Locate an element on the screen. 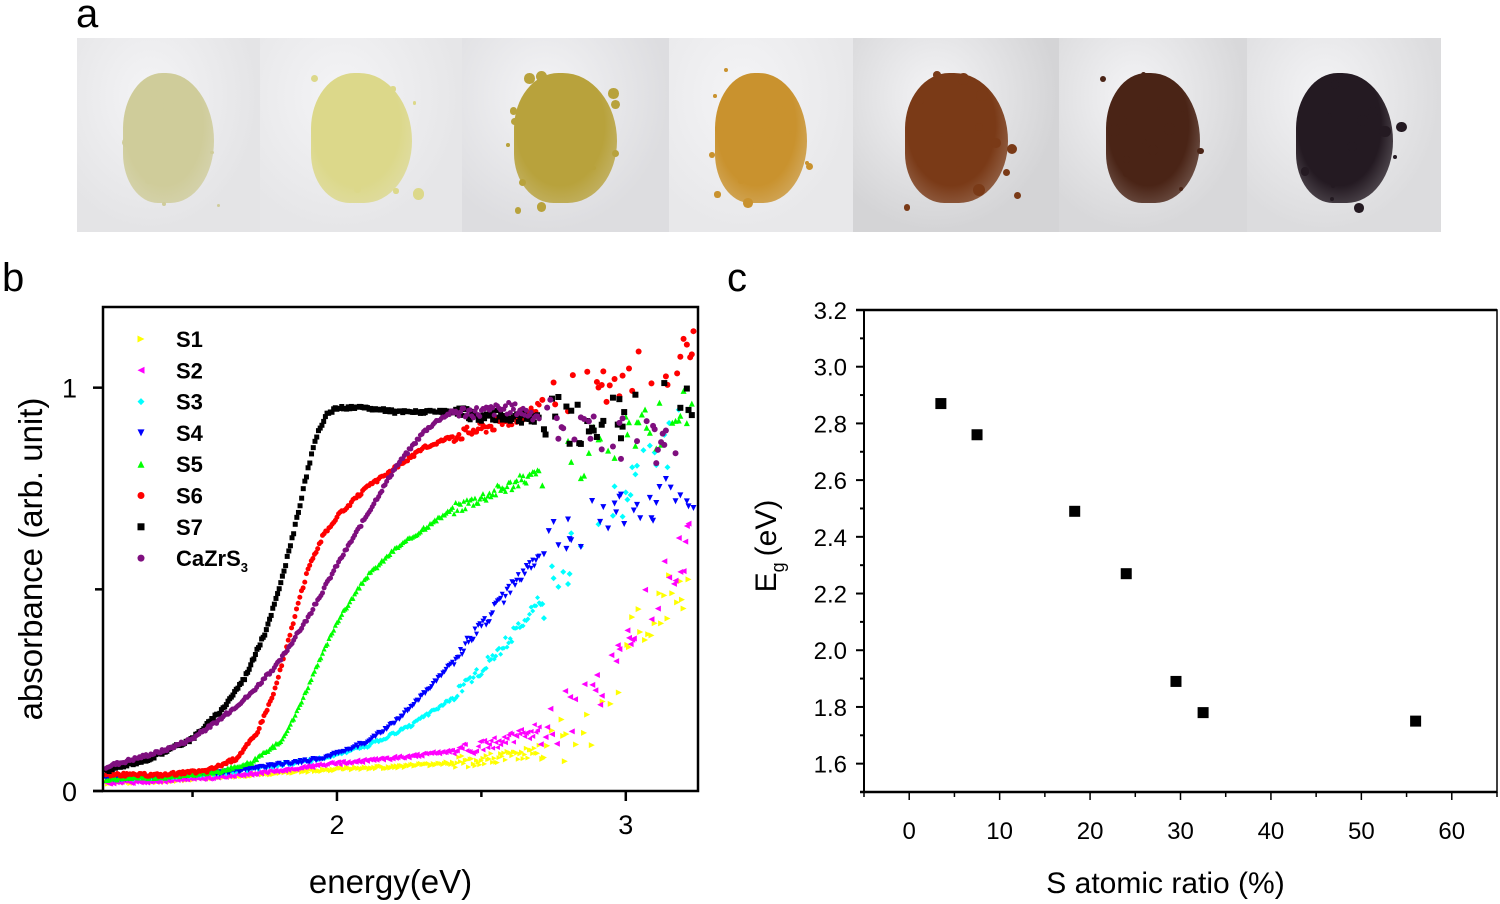 The width and height of the screenshot is (1500, 904). legend-label: S5 is located at coordinates (189, 464).